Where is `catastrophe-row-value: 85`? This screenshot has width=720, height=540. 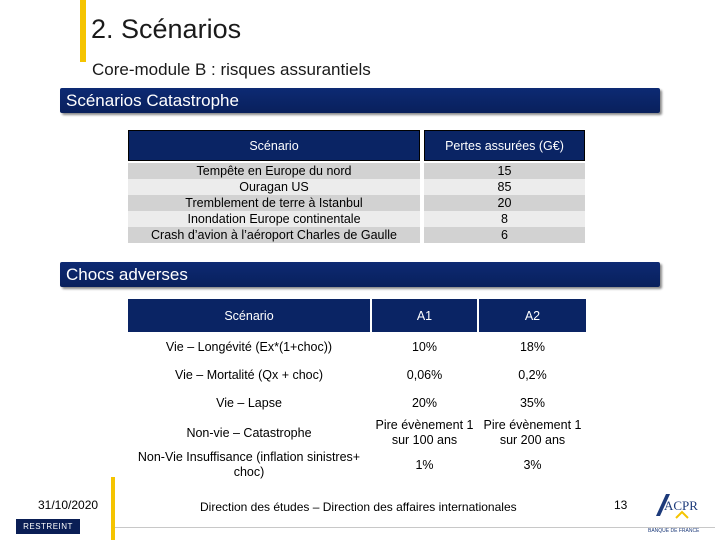 catastrophe-row-value: 85 is located at coordinates (504, 187).